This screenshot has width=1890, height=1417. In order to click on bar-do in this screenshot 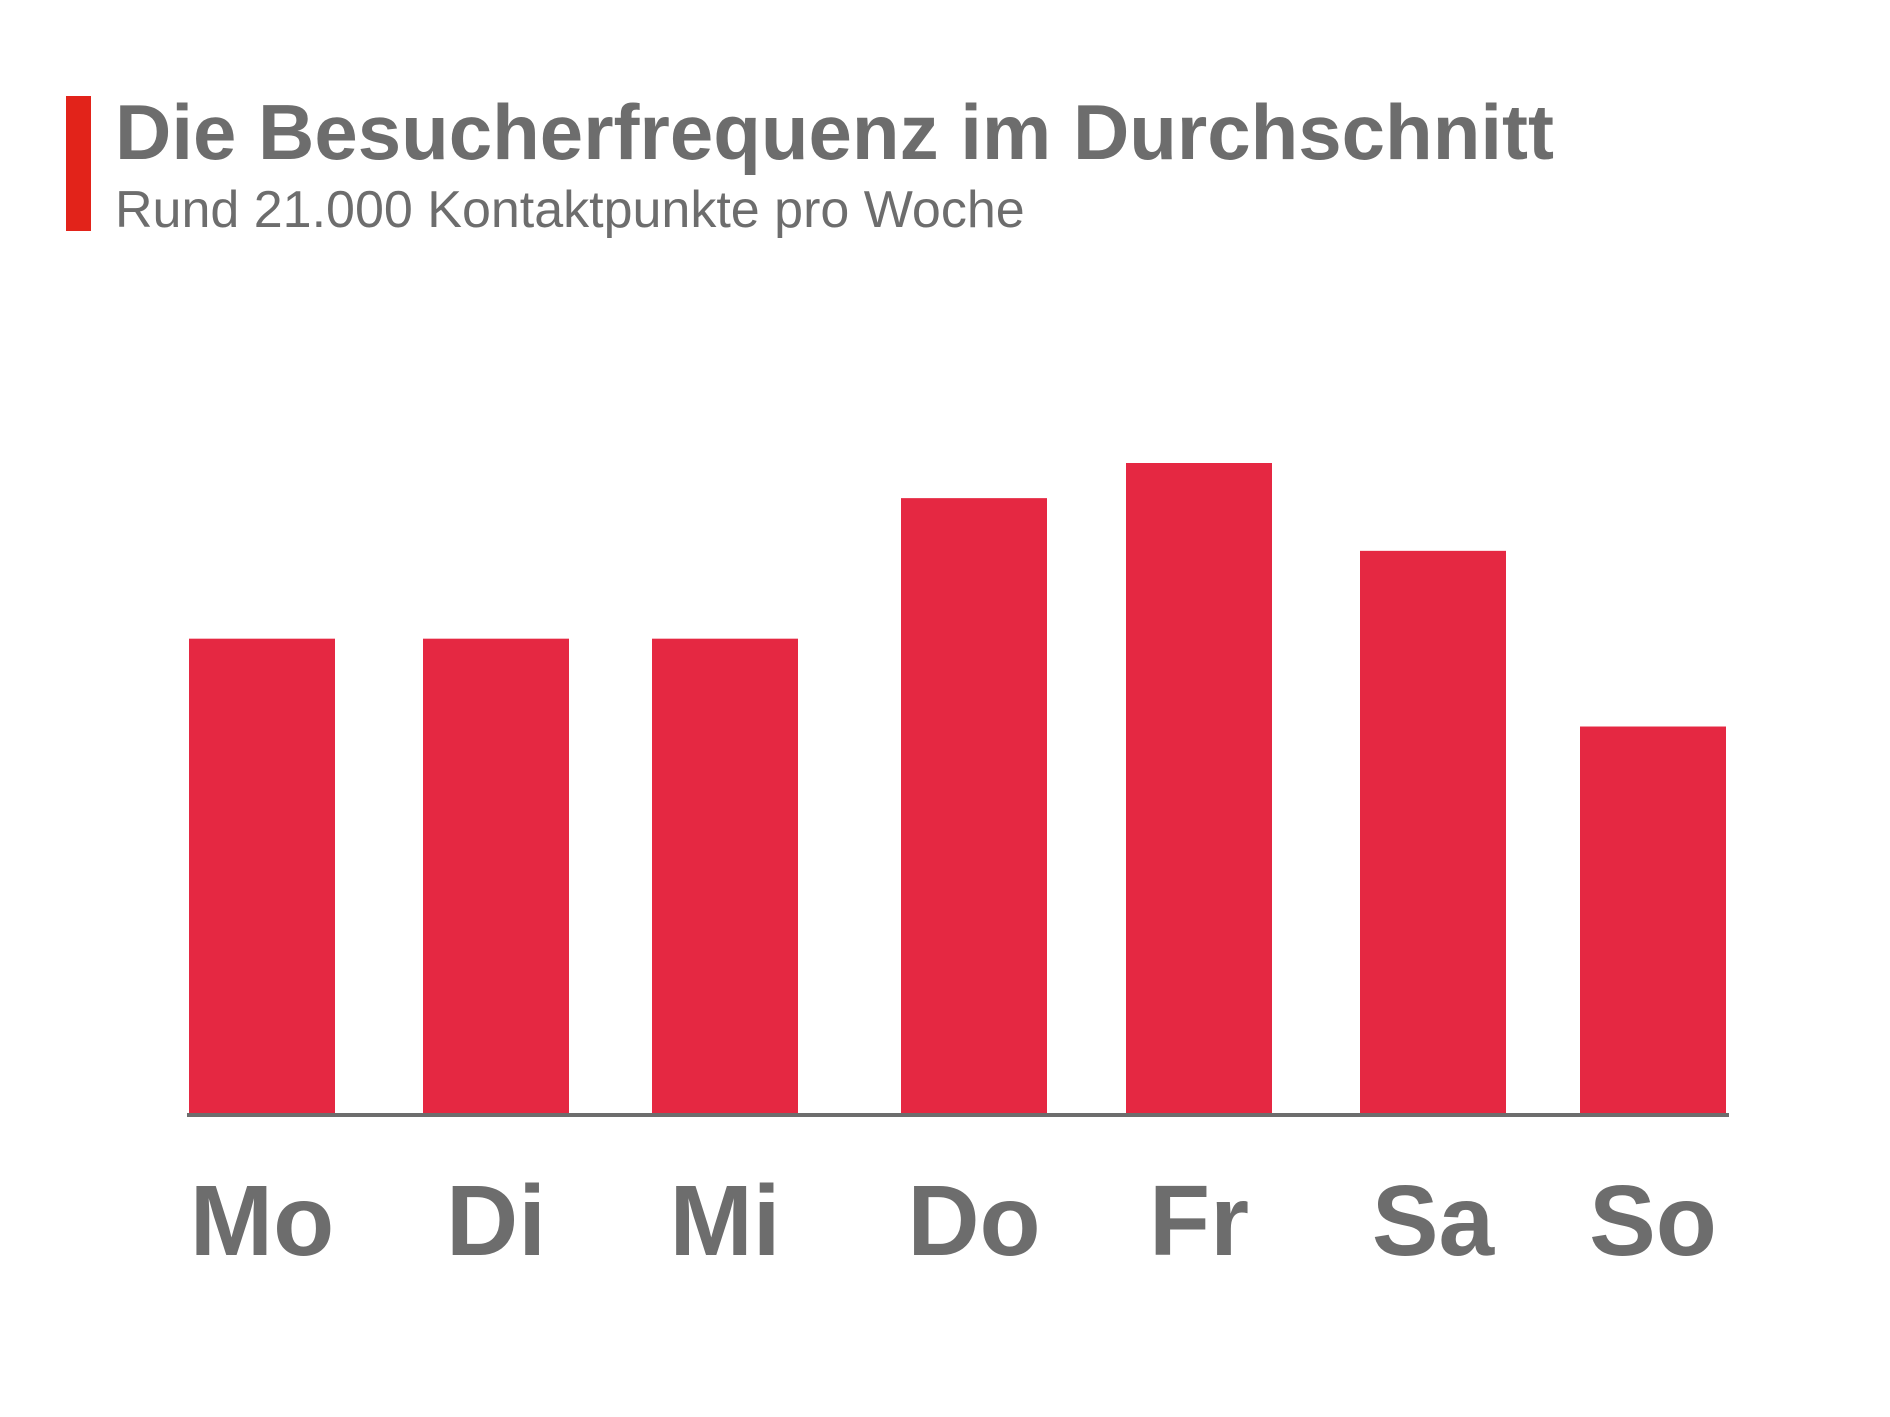, I will do `click(974, 805)`.